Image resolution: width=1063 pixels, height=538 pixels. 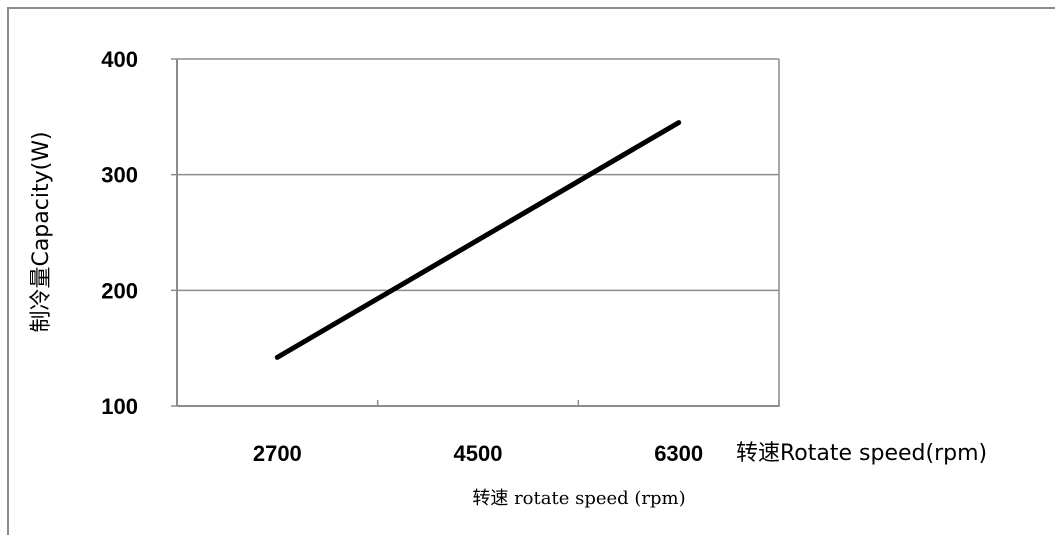 What do you see at coordinates (119, 175) in the screenshot?
I see `y-tick-label: 300` at bounding box center [119, 175].